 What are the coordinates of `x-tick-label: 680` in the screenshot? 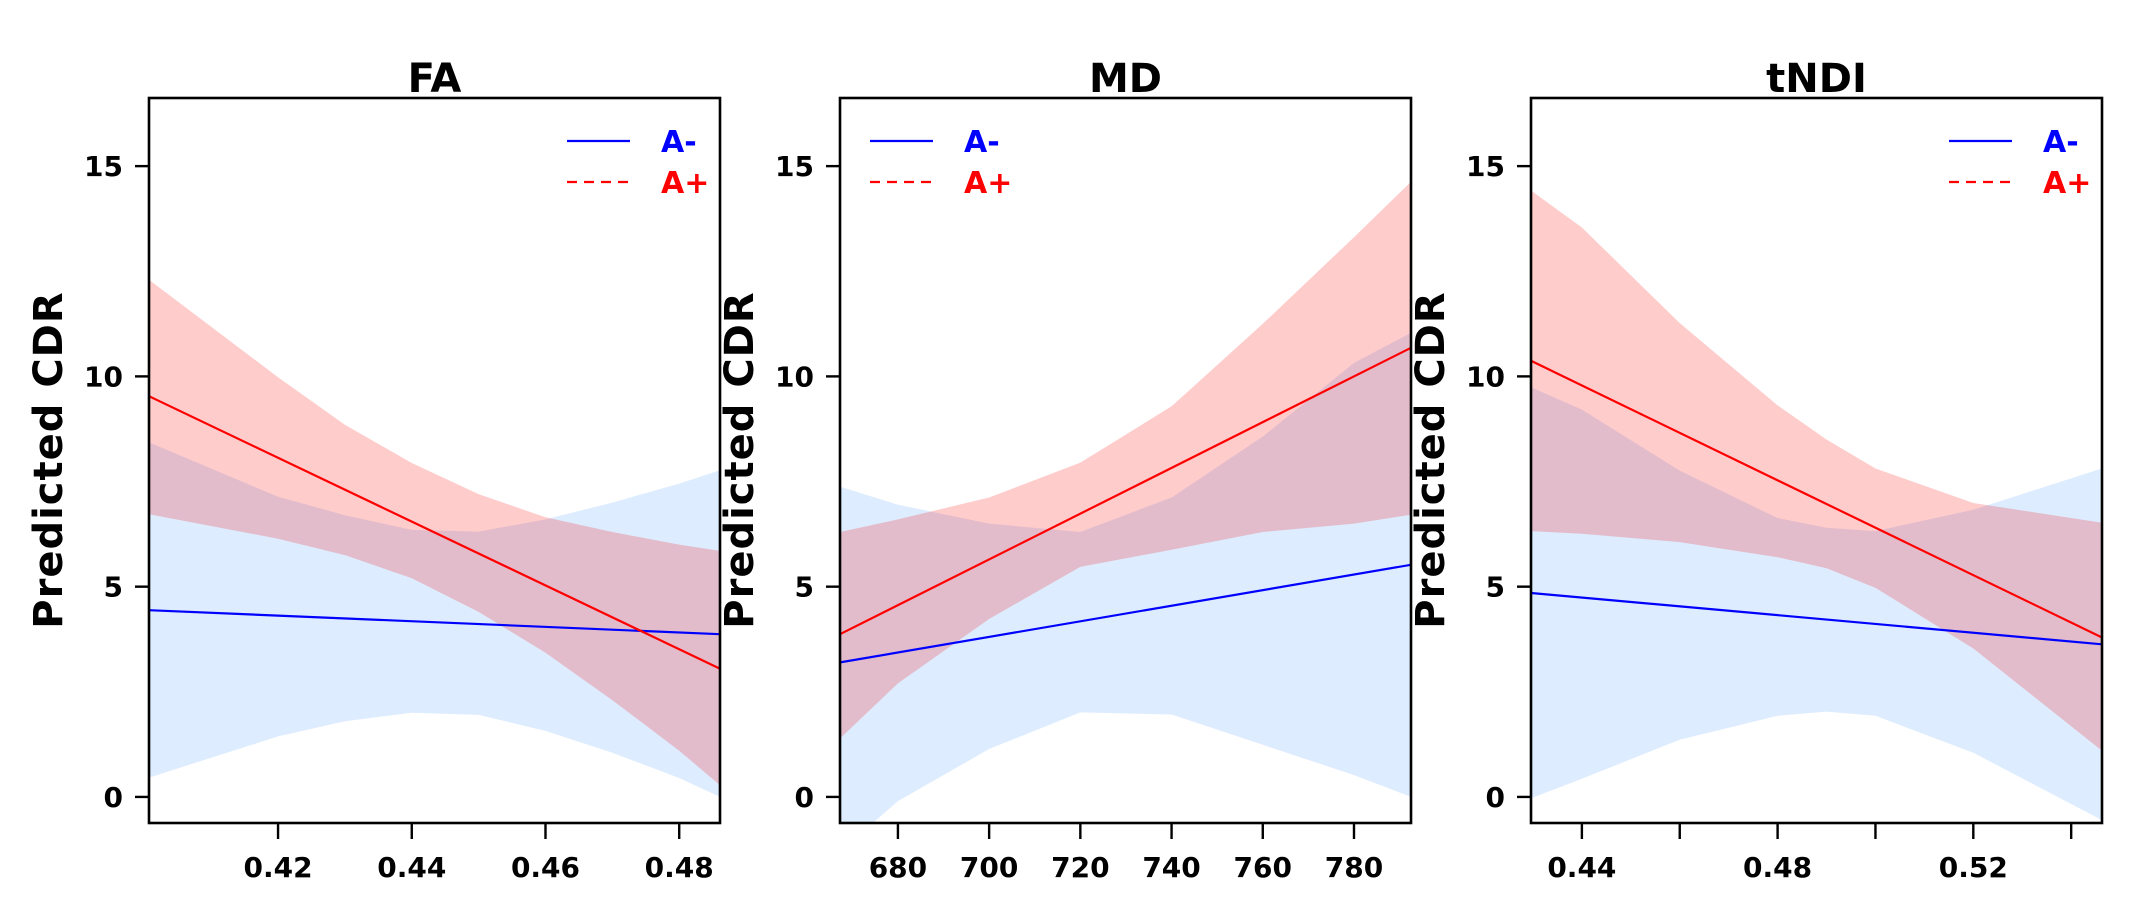 It's located at (898, 867).